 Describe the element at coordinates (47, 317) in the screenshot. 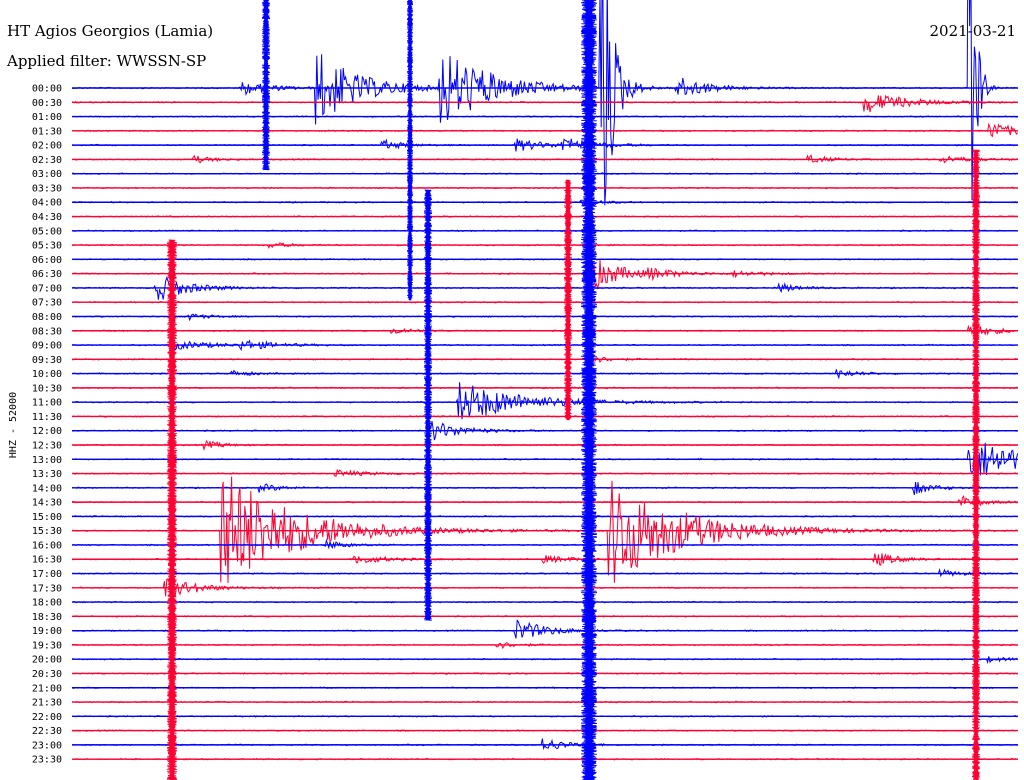

I see `row-time-label: 08:00` at that location.